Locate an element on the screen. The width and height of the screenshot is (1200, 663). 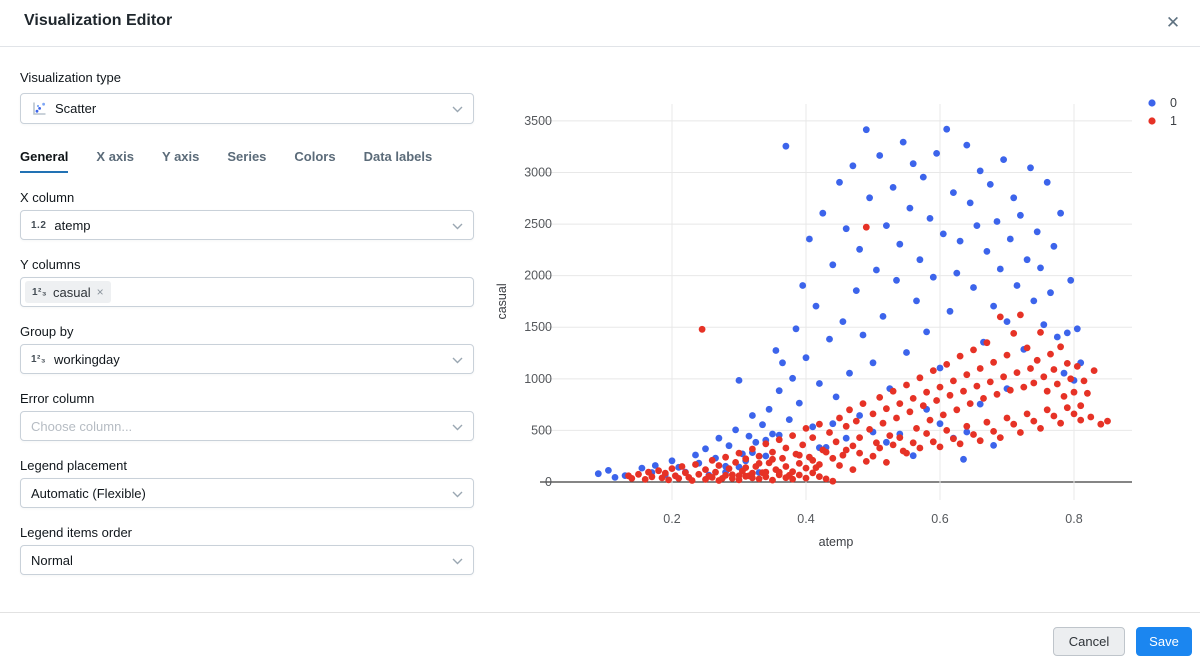
visualization-type-select: Scatter is located at coordinates (247, 108).